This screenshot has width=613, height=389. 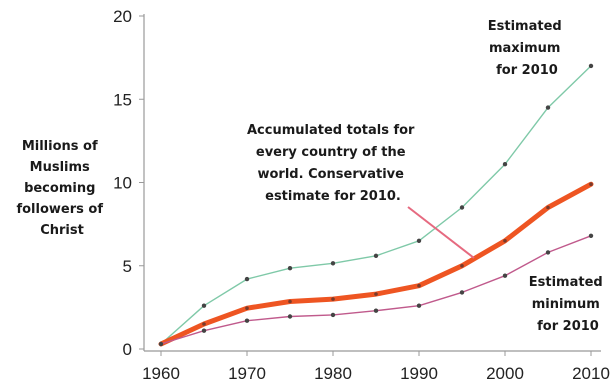 I want to click on annotation-line: Accumulated totals for, so click(x=331, y=130).